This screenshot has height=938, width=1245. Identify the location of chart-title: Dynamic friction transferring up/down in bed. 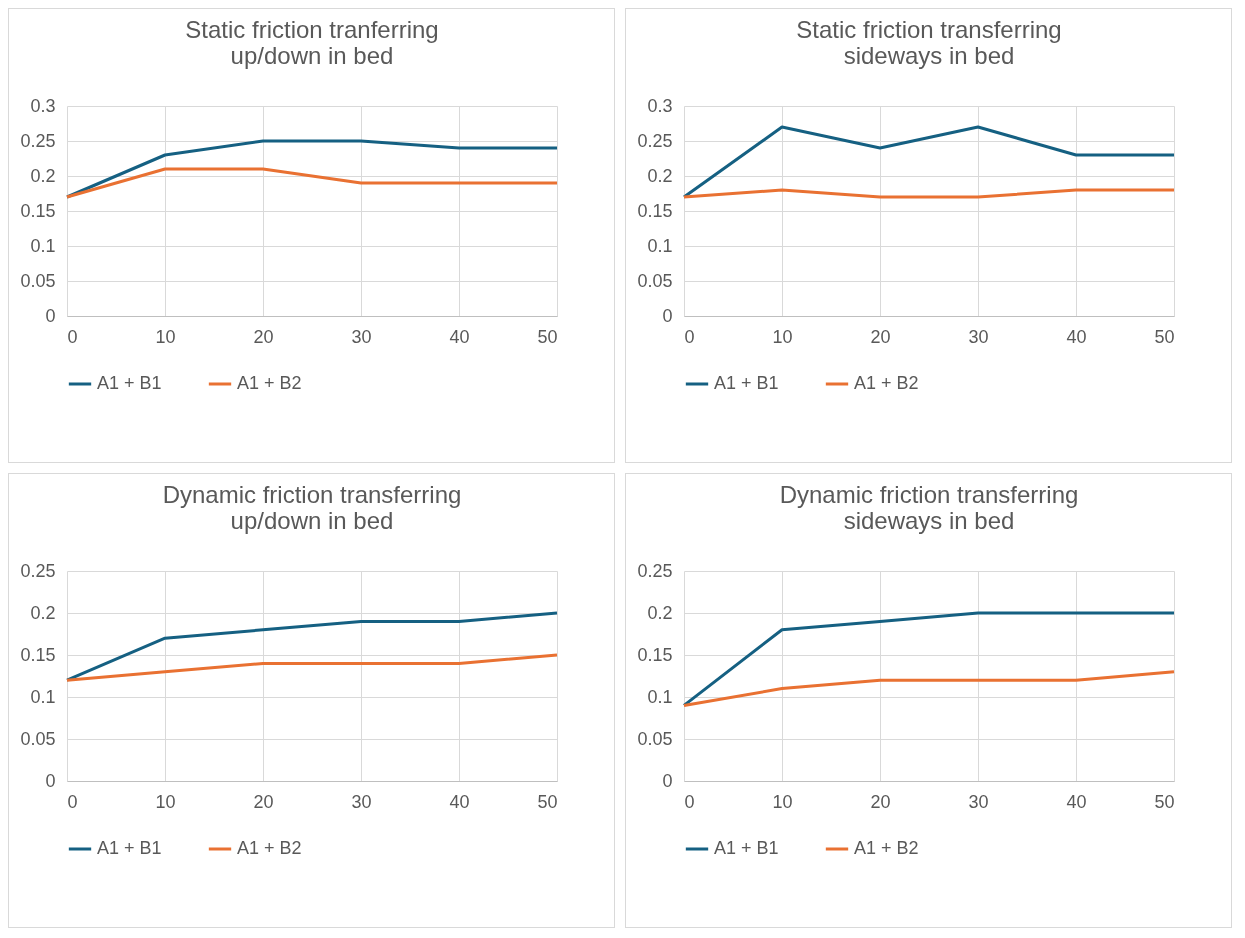
(312, 507).